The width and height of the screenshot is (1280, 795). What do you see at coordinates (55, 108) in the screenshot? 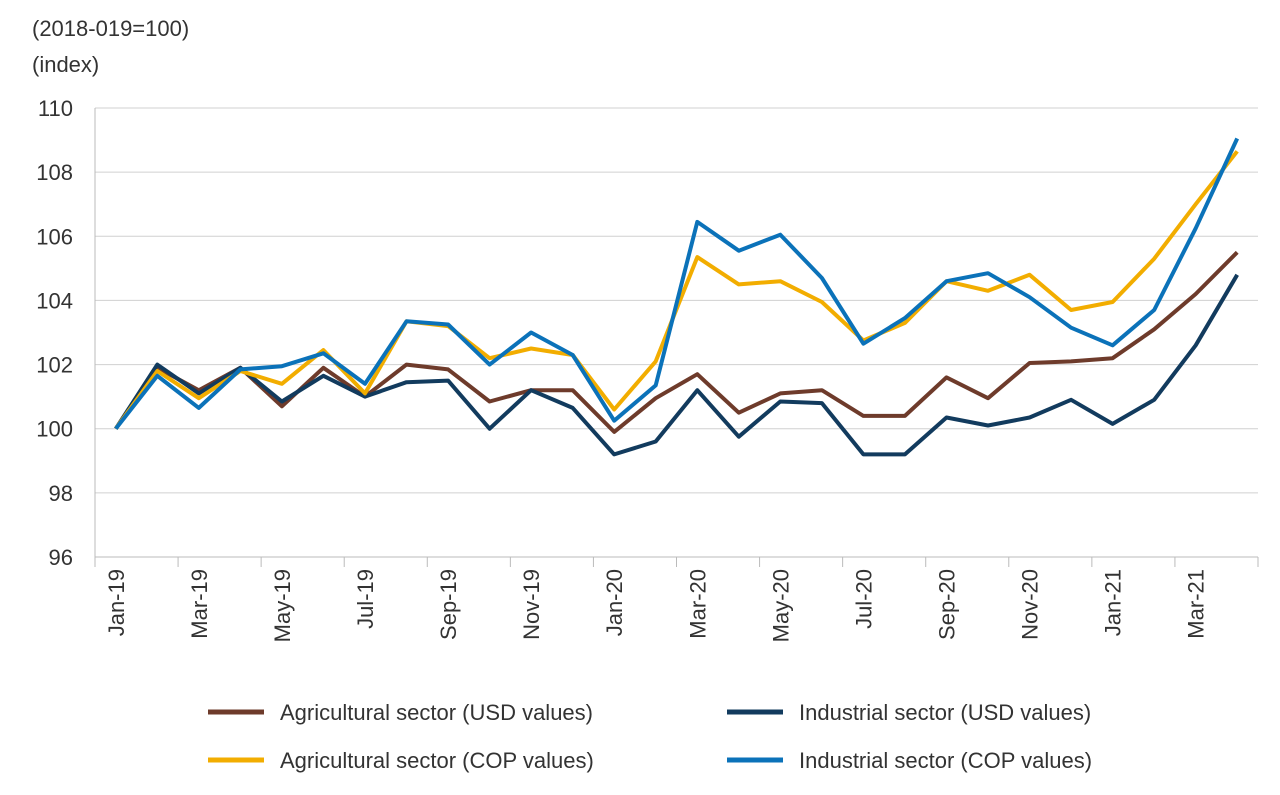
I see `y-tick-label: 110` at bounding box center [55, 108].